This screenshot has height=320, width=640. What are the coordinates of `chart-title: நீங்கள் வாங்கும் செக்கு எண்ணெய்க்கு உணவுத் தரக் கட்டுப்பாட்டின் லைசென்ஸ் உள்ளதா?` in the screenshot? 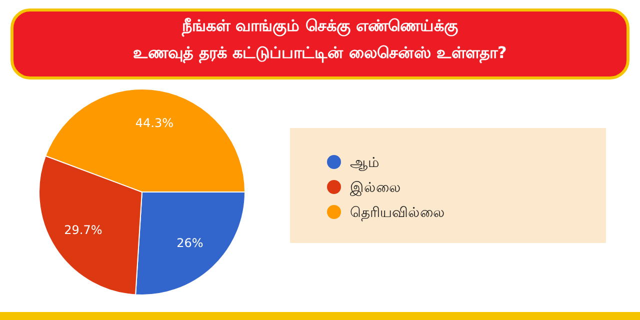 It's located at (320, 39).